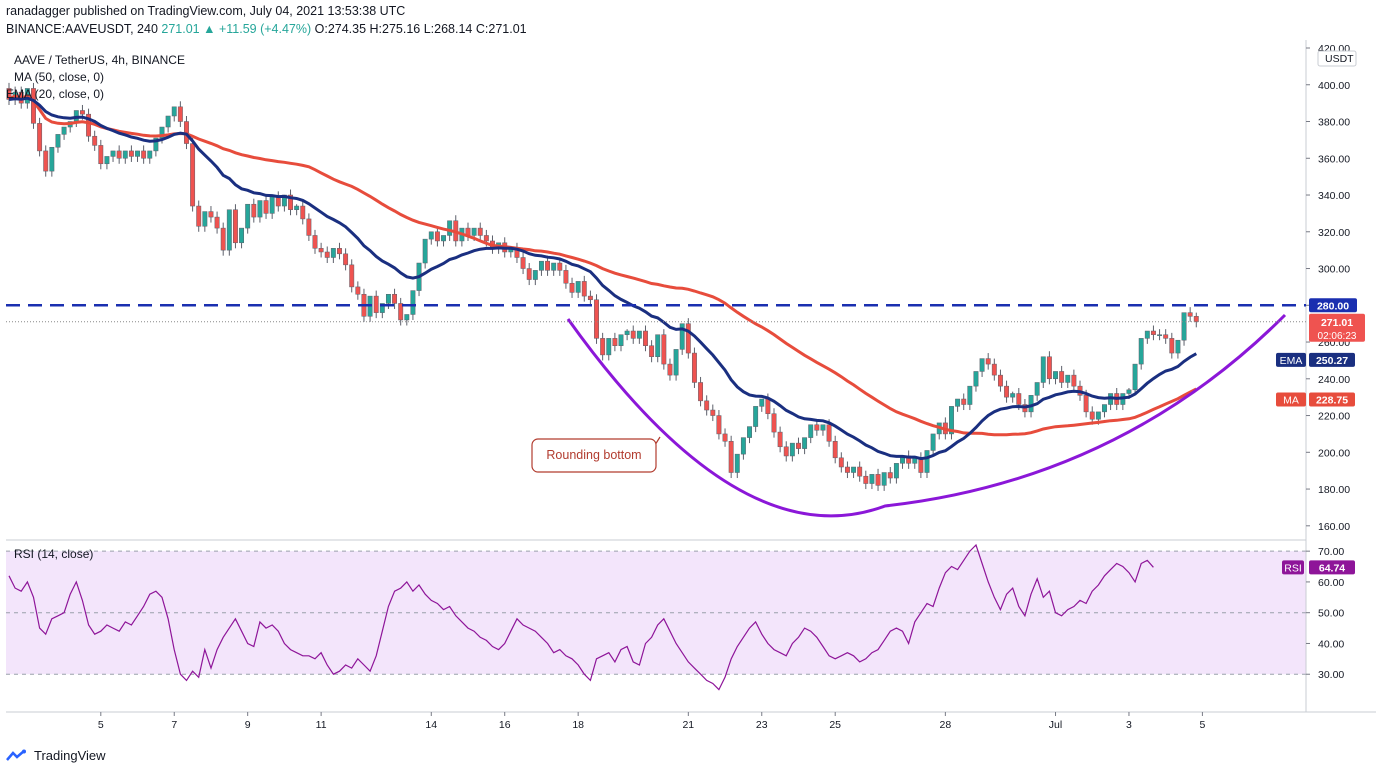 The height and width of the screenshot is (776, 1376). Describe the element at coordinates (1334, 86) in the screenshot. I see `y-tick-label: 400.00` at that location.